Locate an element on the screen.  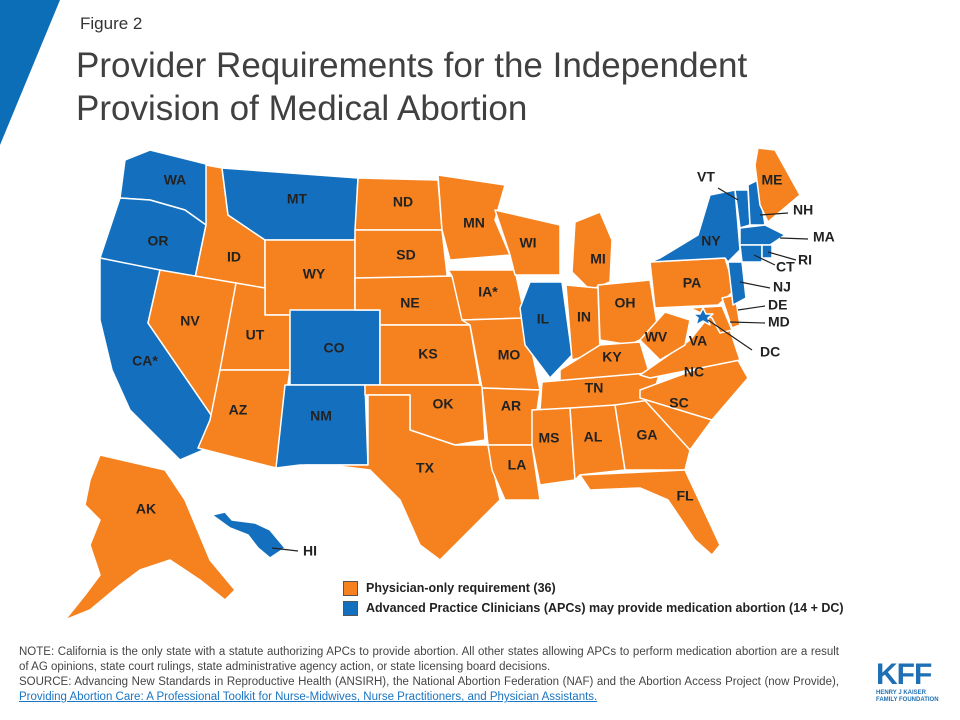
label-DC: DC is located at coordinates (770, 352).